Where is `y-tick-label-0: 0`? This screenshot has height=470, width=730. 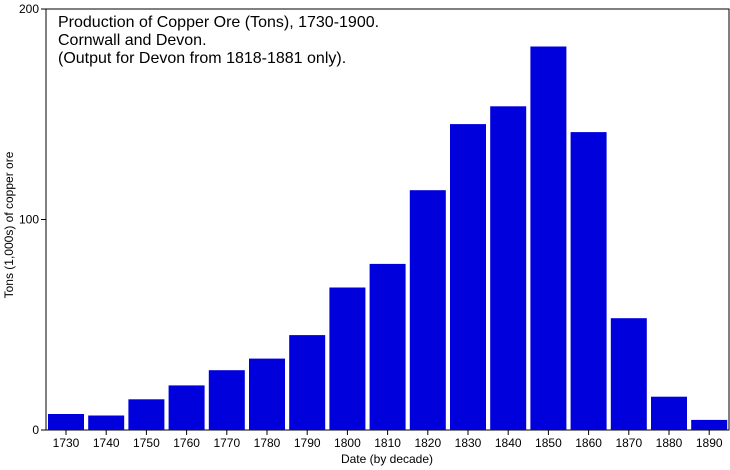
y-tick-label-0: 0 is located at coordinates (35, 430).